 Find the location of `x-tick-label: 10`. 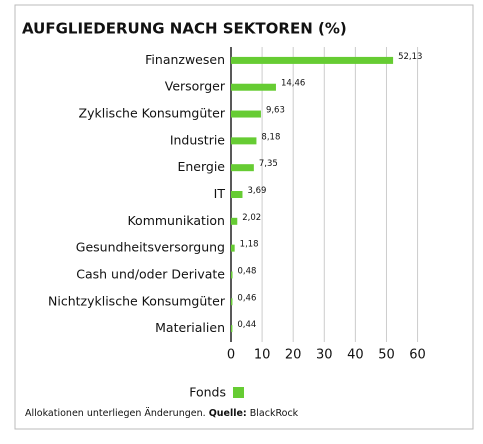

x-tick-label: 10 is located at coordinates (262, 355).